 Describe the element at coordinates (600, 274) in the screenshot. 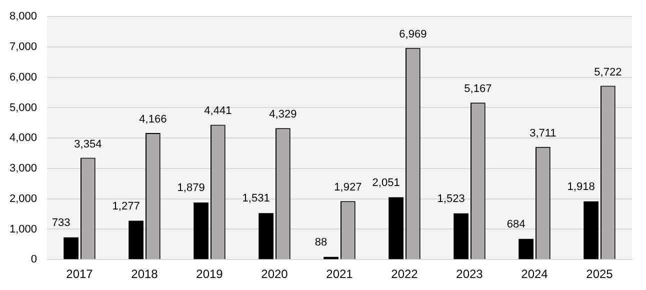

I see `x-tick-label: 2025` at that location.